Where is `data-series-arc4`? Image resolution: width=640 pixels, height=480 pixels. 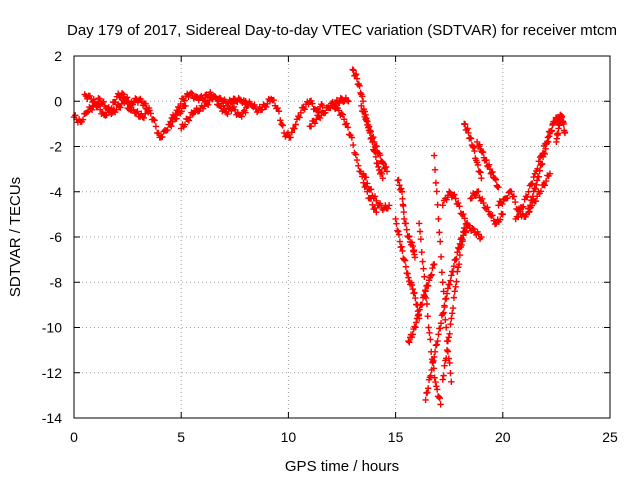
data-series-arc4 is located at coordinates (209, 107).